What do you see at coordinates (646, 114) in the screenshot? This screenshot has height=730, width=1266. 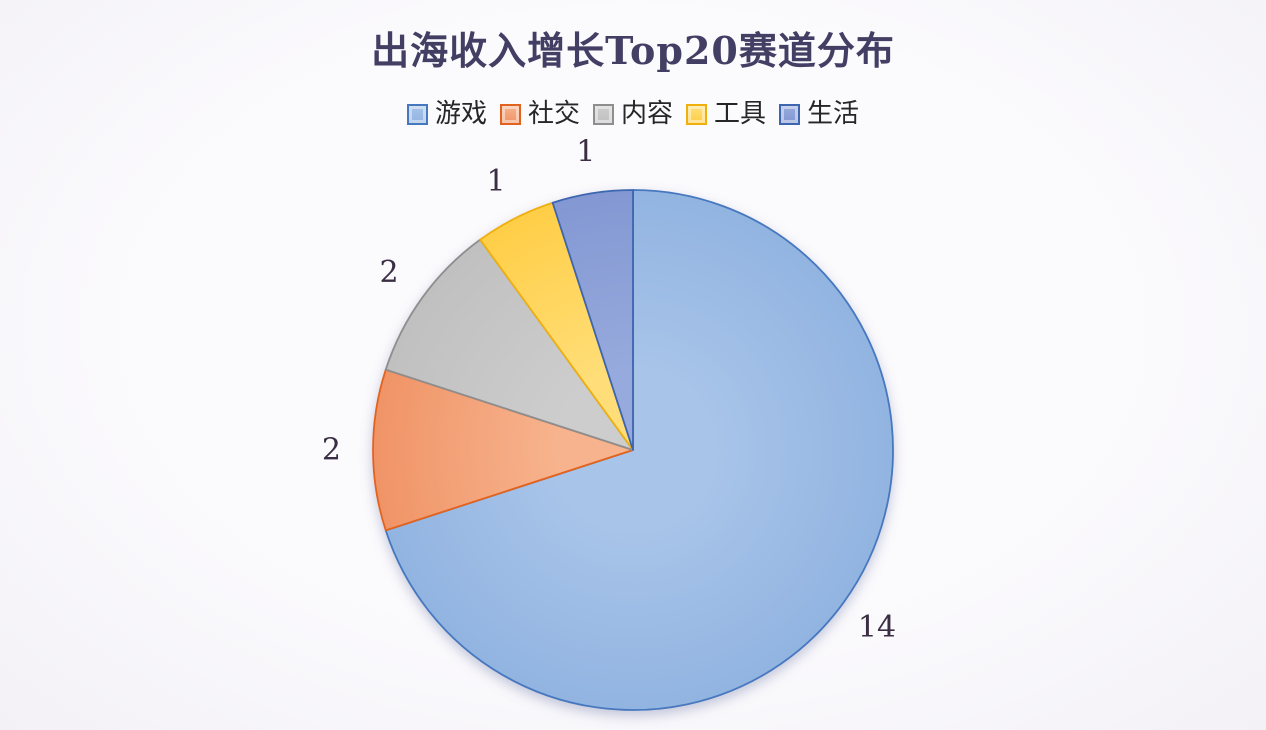 I see `legend-label-content: 内容` at bounding box center [646, 114].